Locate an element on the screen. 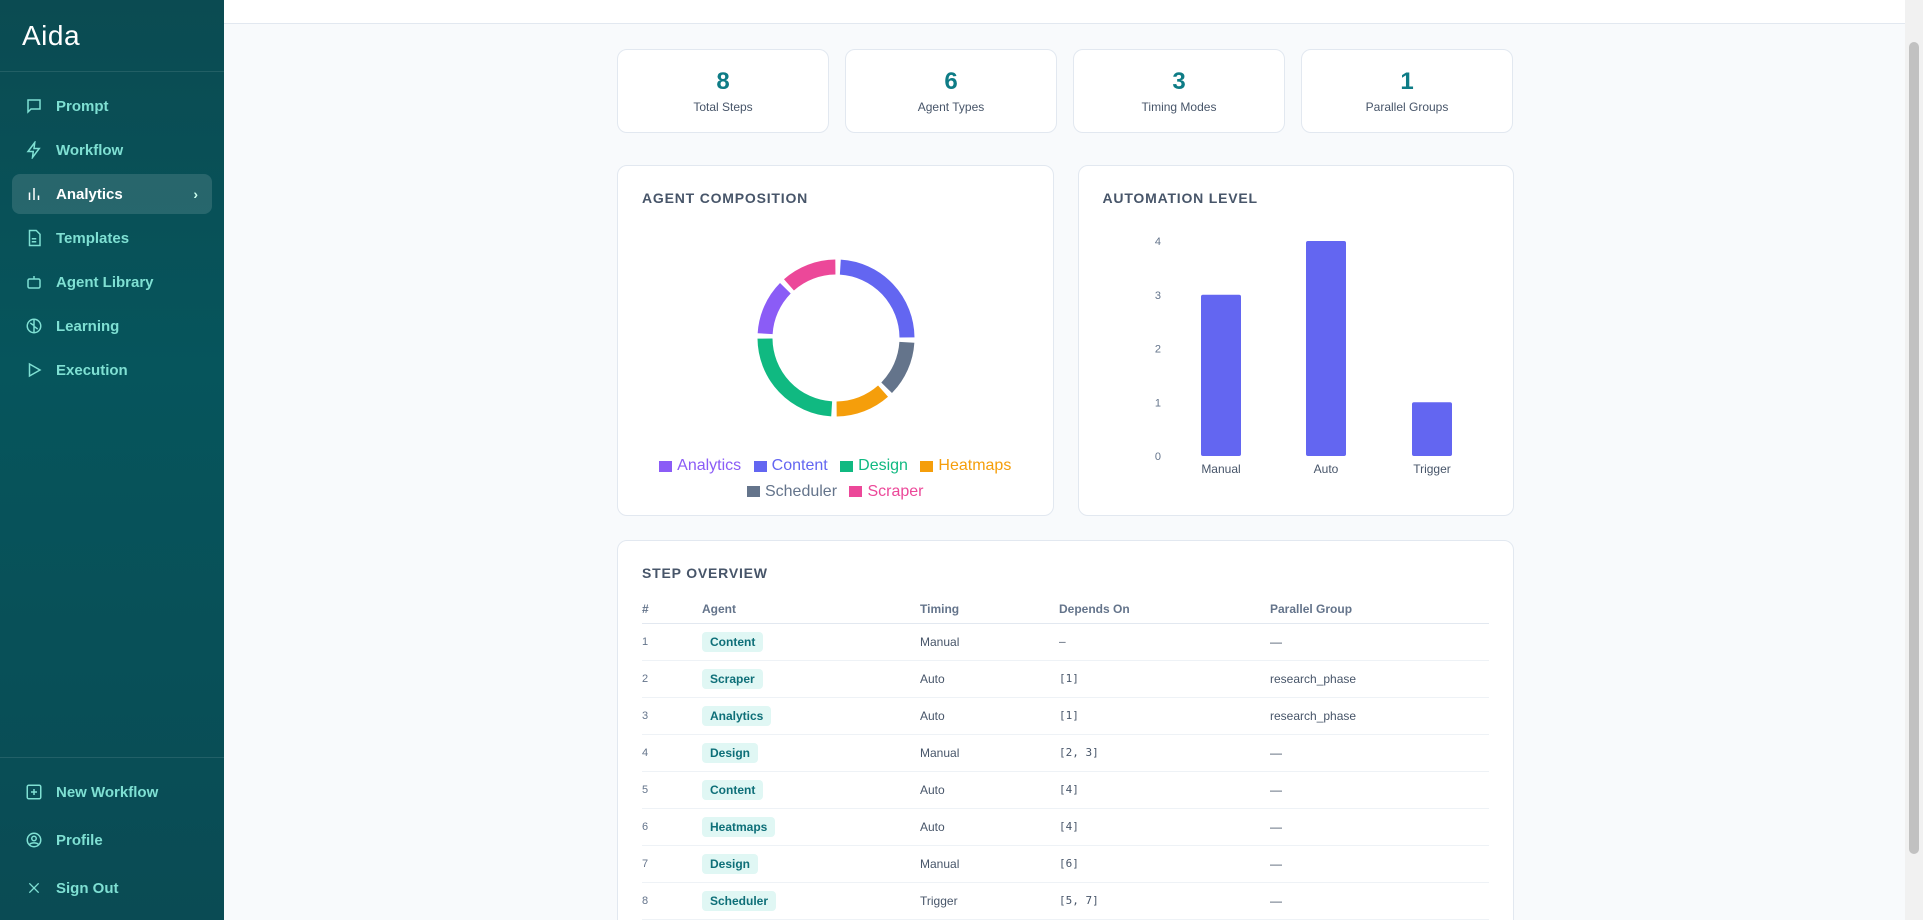  donut-slice-scheduler is located at coordinates (898, 367).